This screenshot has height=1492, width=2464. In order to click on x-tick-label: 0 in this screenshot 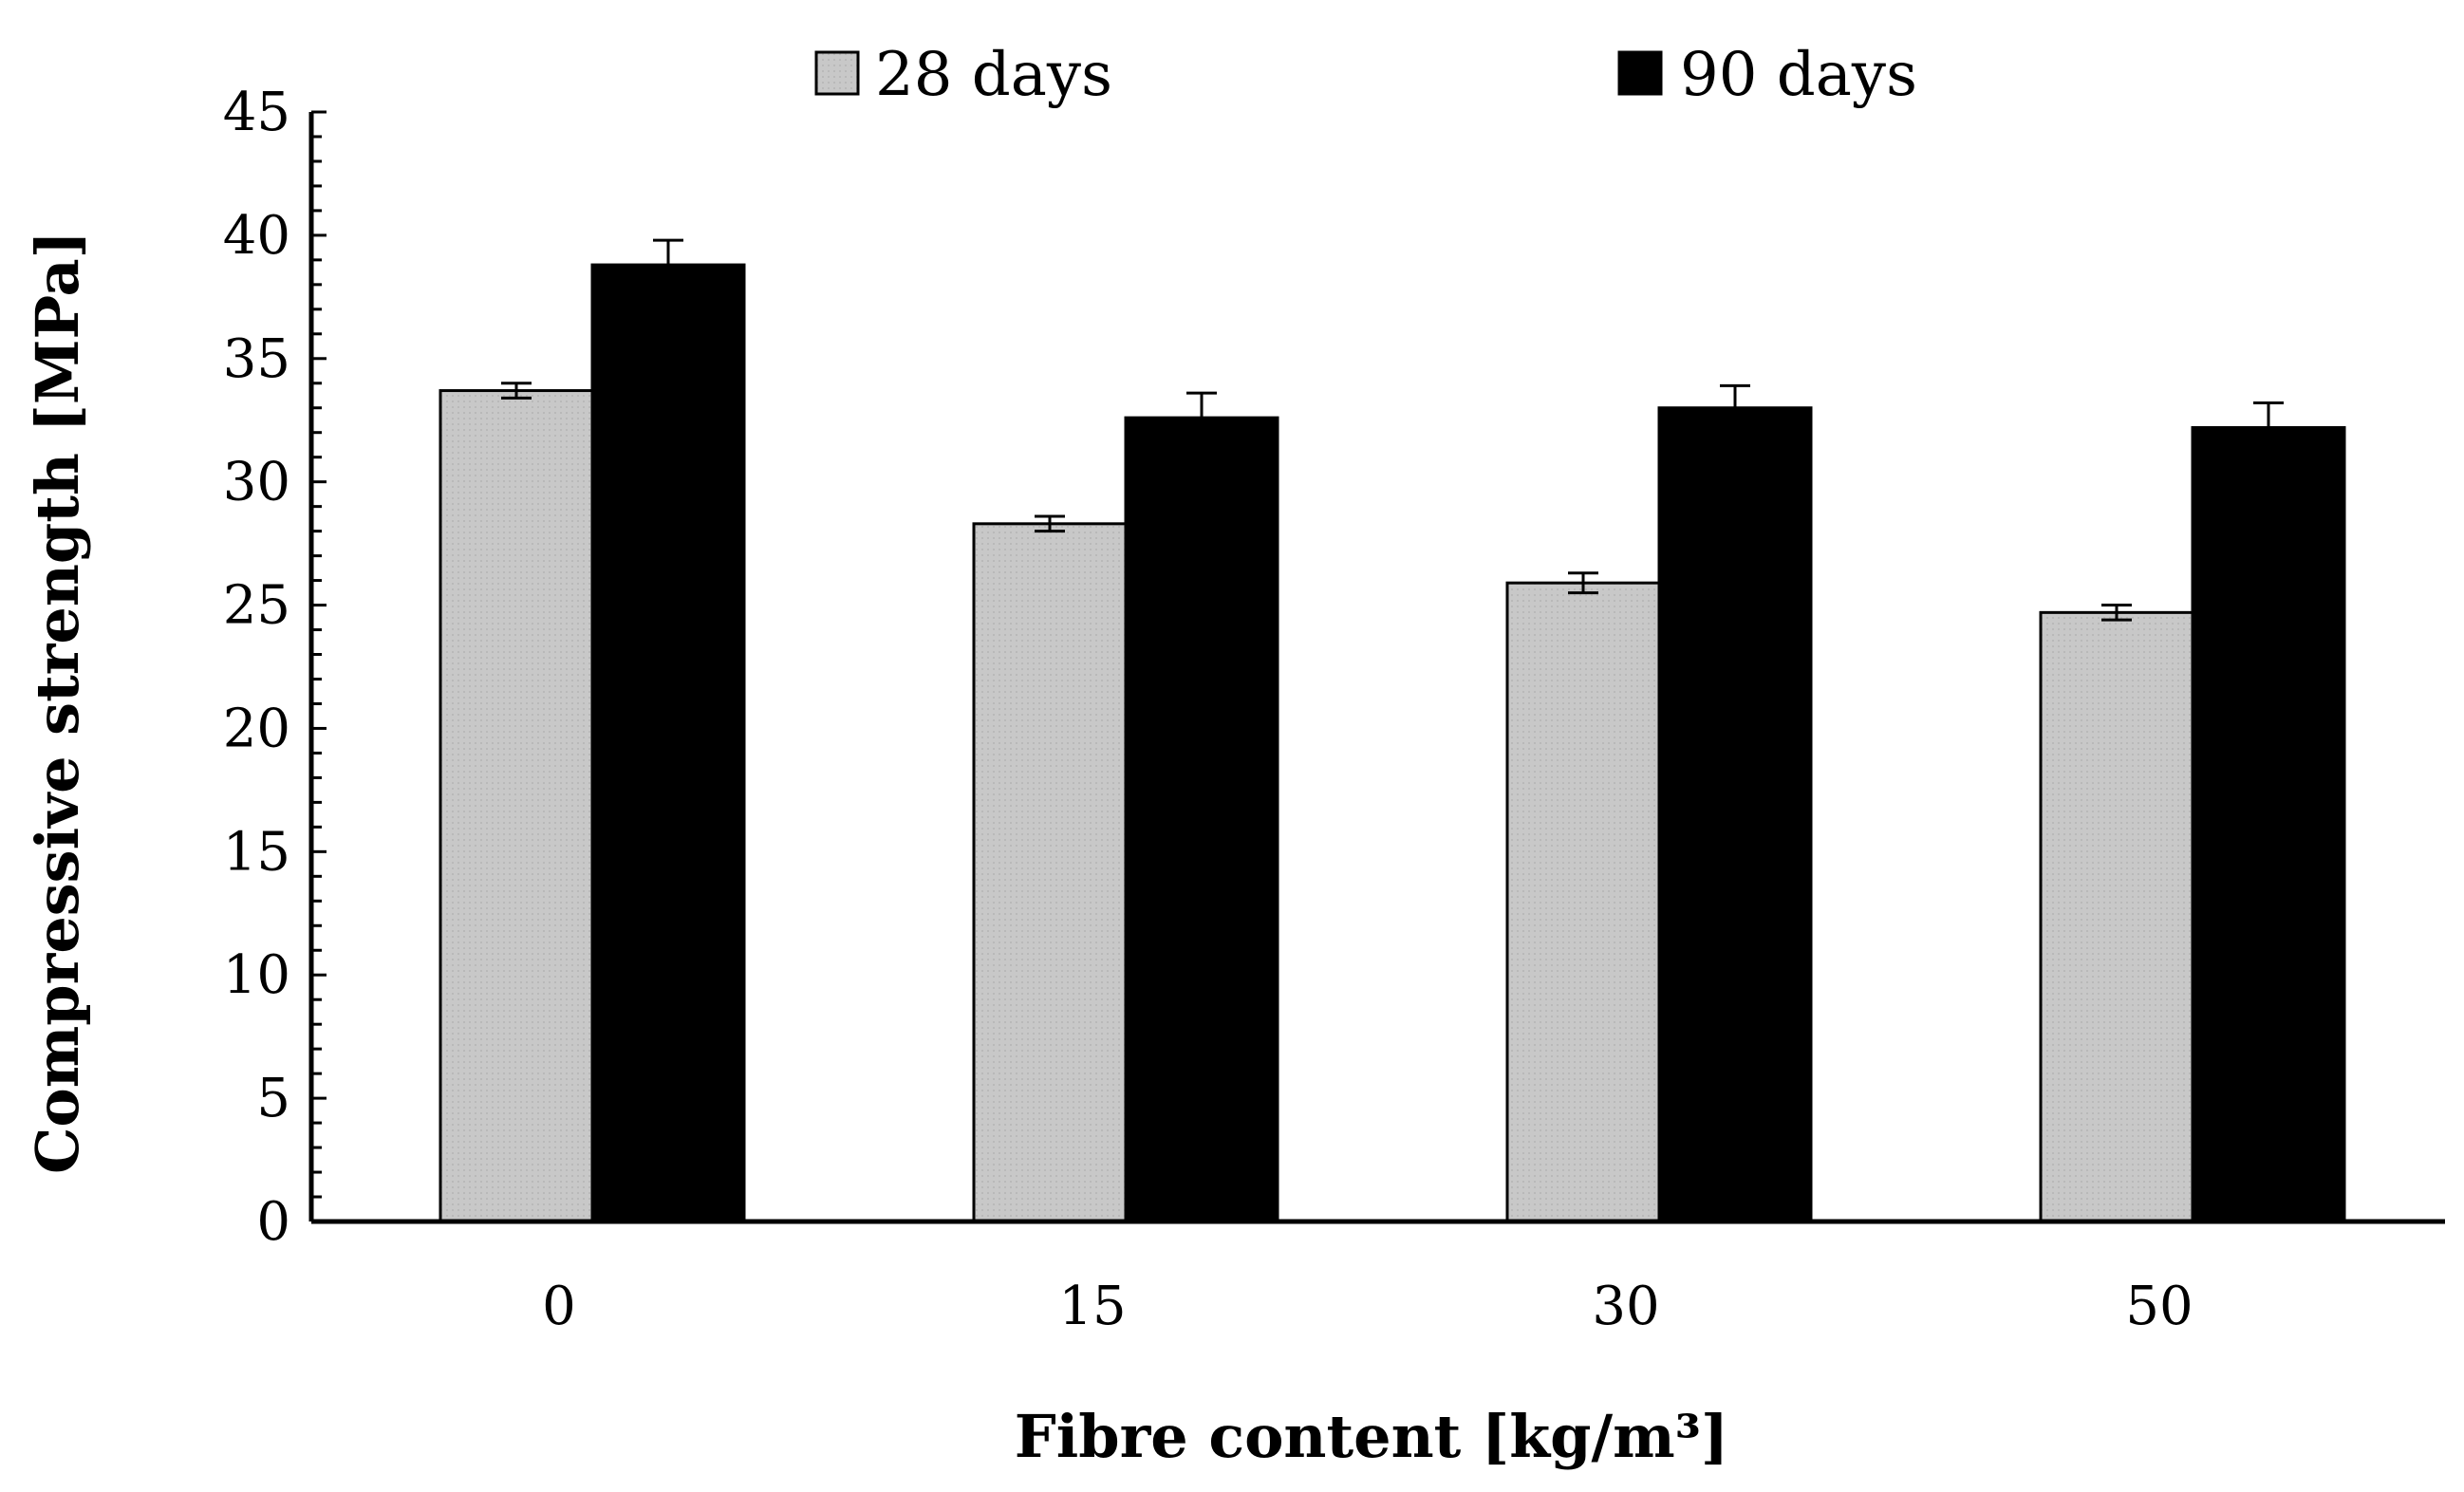, I will do `click(559, 1306)`.